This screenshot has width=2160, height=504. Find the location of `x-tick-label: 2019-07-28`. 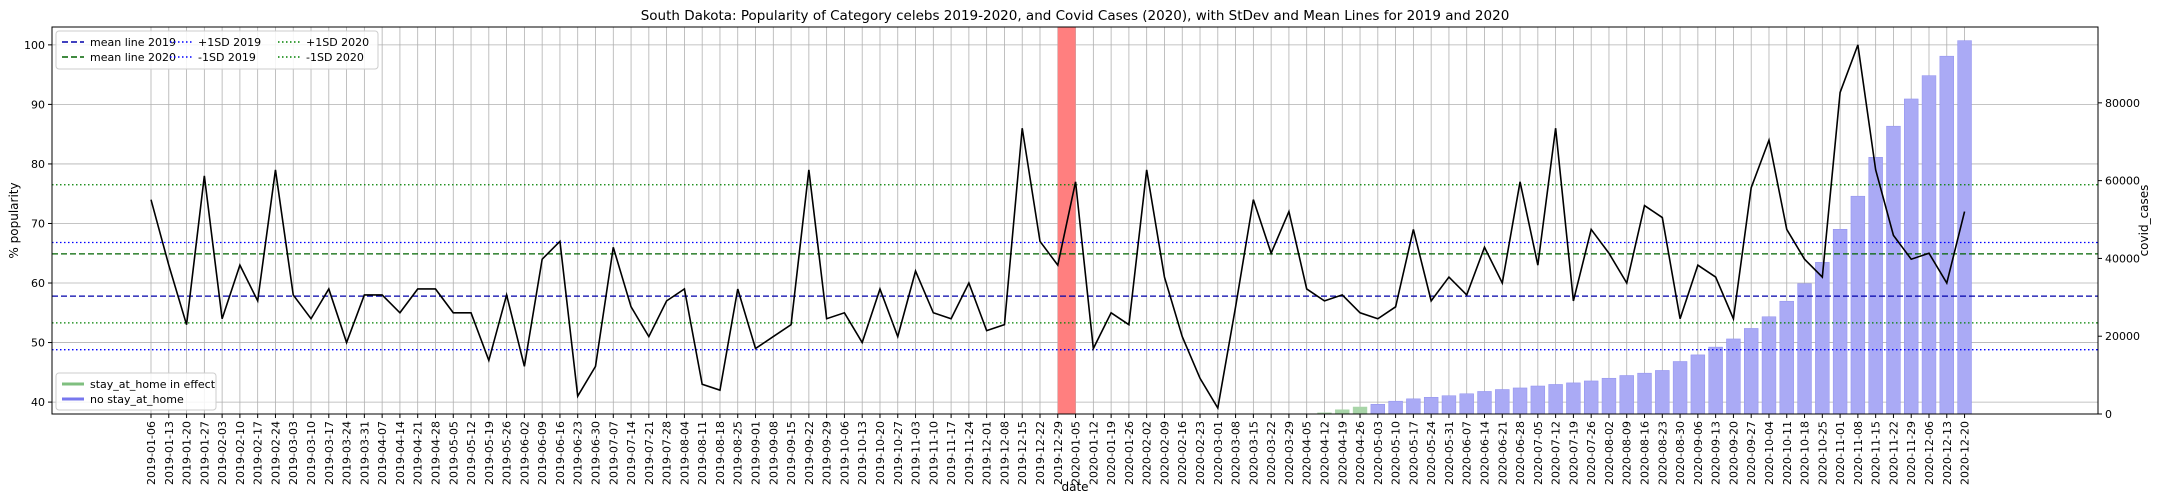

x-tick-label: 2019-07-28 is located at coordinates (667, 453).